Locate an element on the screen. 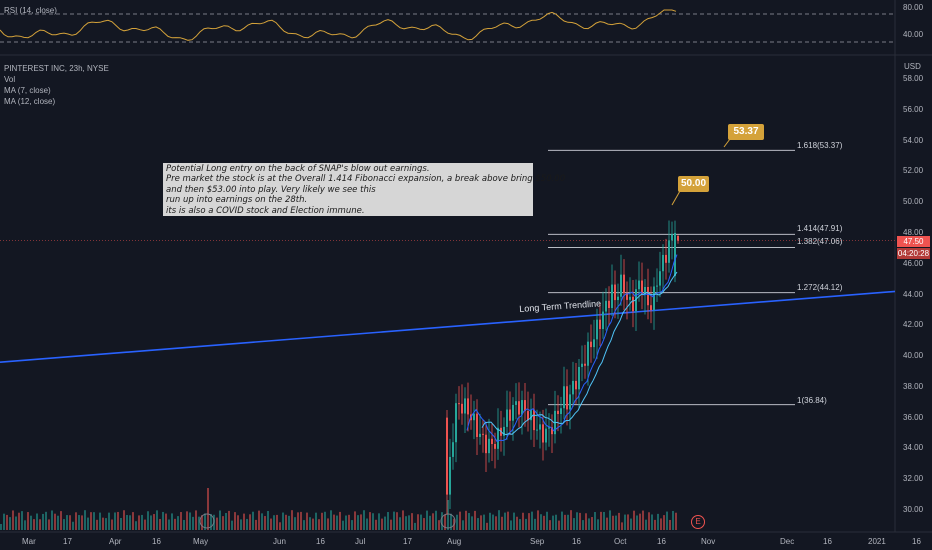 The height and width of the screenshot is (550, 932). x-tick-label: Apr is located at coordinates (115, 541).